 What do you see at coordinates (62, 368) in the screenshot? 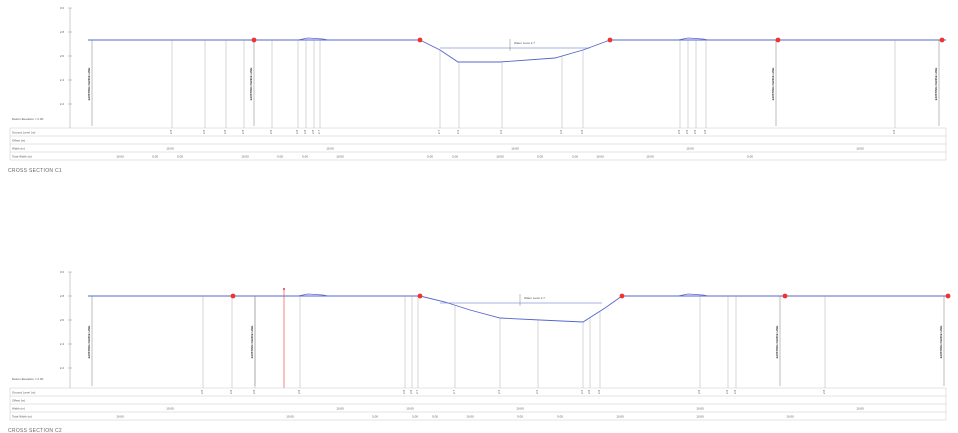
I see `y-tick-label: 2.2` at bounding box center [62, 368].